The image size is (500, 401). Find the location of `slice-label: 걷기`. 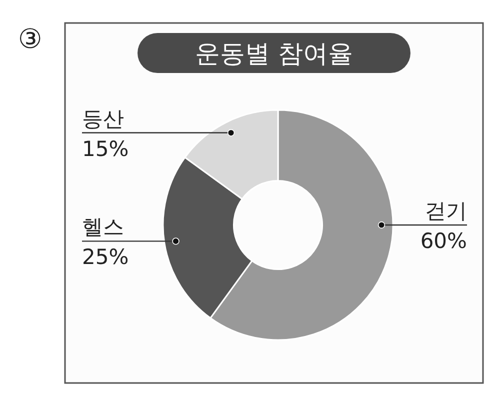

slice-label: 걷기 is located at coordinates (446, 211).